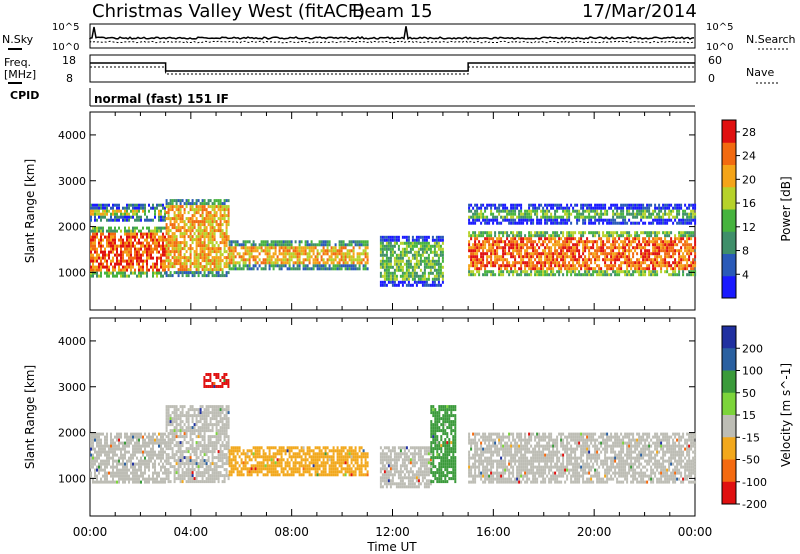 Image resolution: width=800 pixels, height=554 pixels. Describe the element at coordinates (24, 95) in the screenshot. I see `cpid-label: CPID` at that location.